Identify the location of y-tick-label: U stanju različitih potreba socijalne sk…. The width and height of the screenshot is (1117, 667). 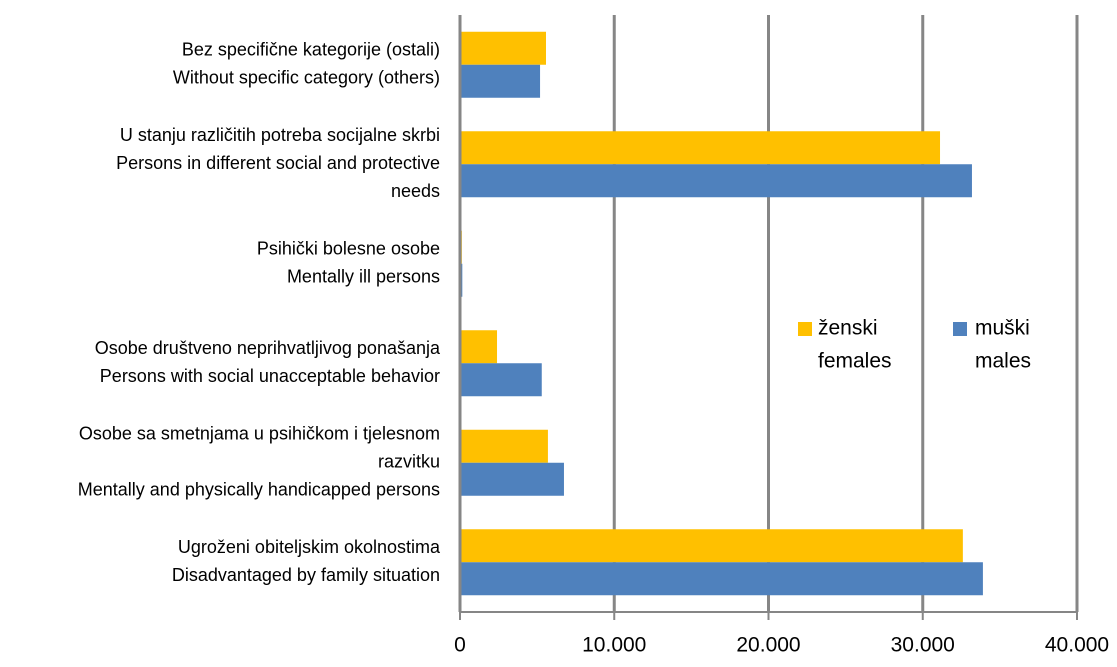
(280, 135).